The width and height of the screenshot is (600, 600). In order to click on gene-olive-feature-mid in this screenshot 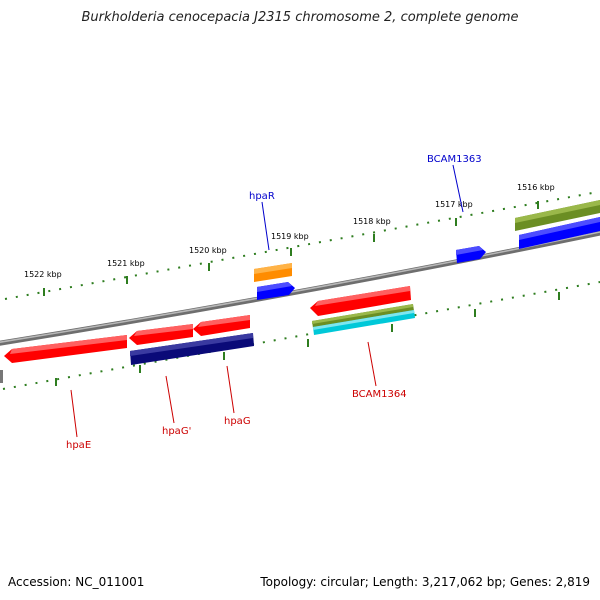, I will do `click(363, 316)`.